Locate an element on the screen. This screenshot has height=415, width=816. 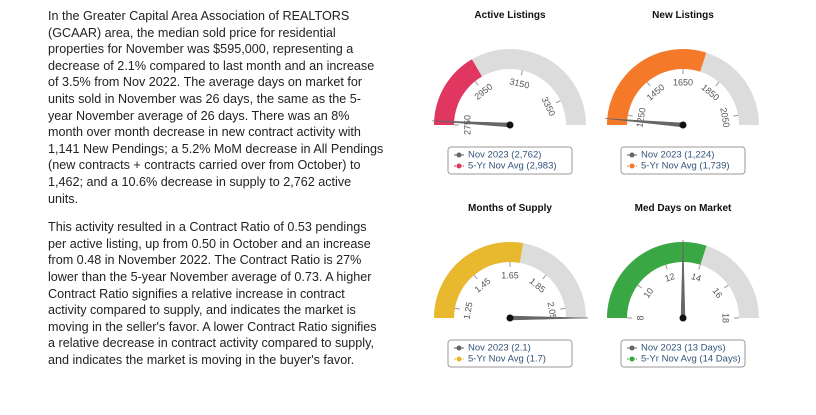
gauge-title: New Listings is located at coordinates (683, 15).